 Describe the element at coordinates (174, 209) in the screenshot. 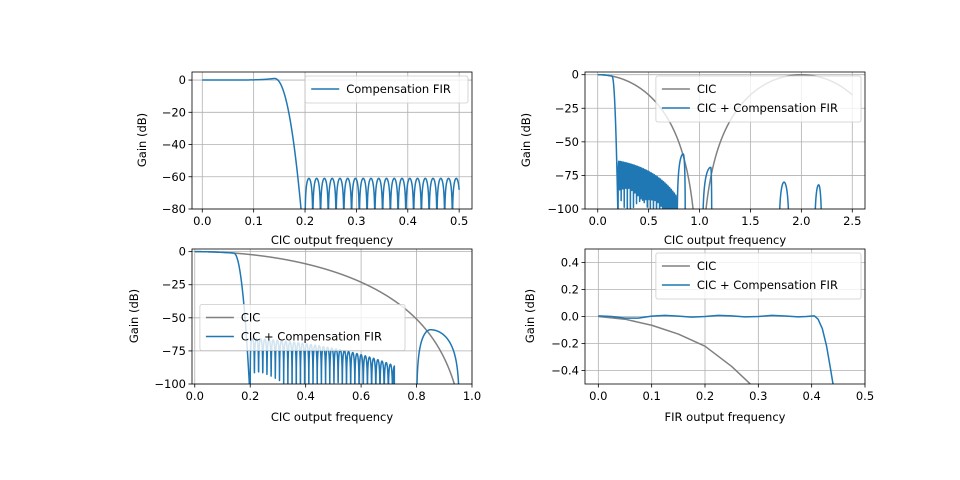

I see `y-tick-label: −80` at that location.